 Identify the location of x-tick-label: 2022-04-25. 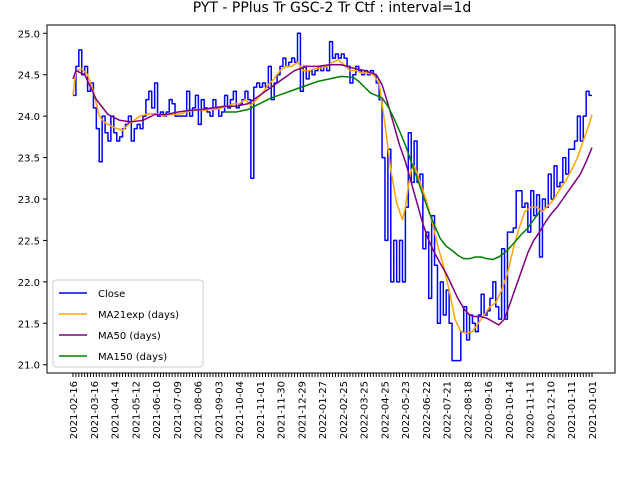
(385, 410).